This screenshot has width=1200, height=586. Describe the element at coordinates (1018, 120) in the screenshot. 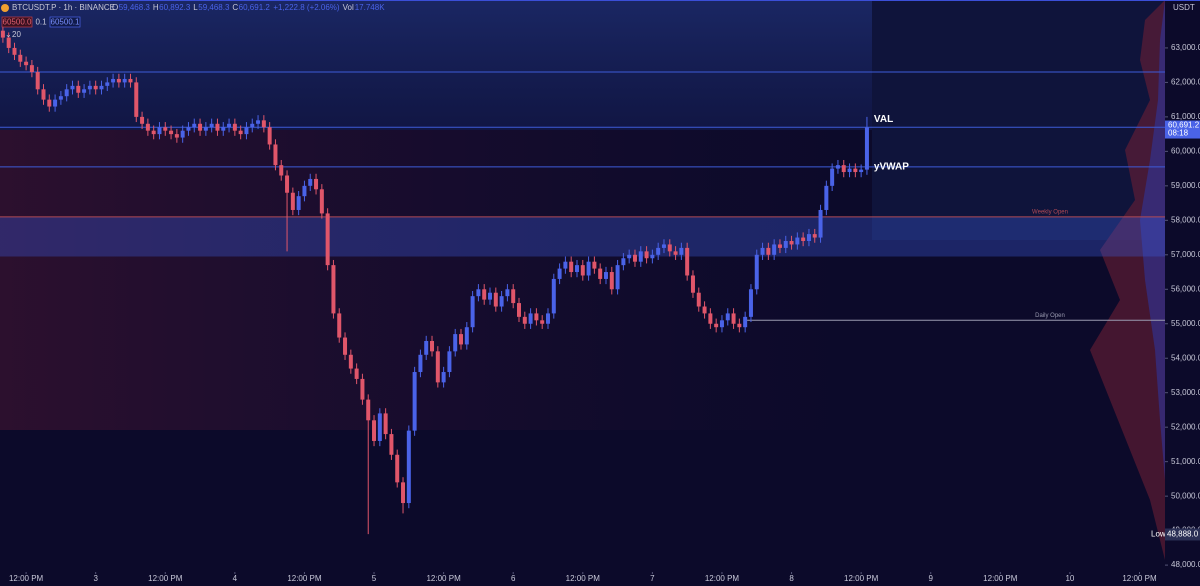

I see `shade` at that location.